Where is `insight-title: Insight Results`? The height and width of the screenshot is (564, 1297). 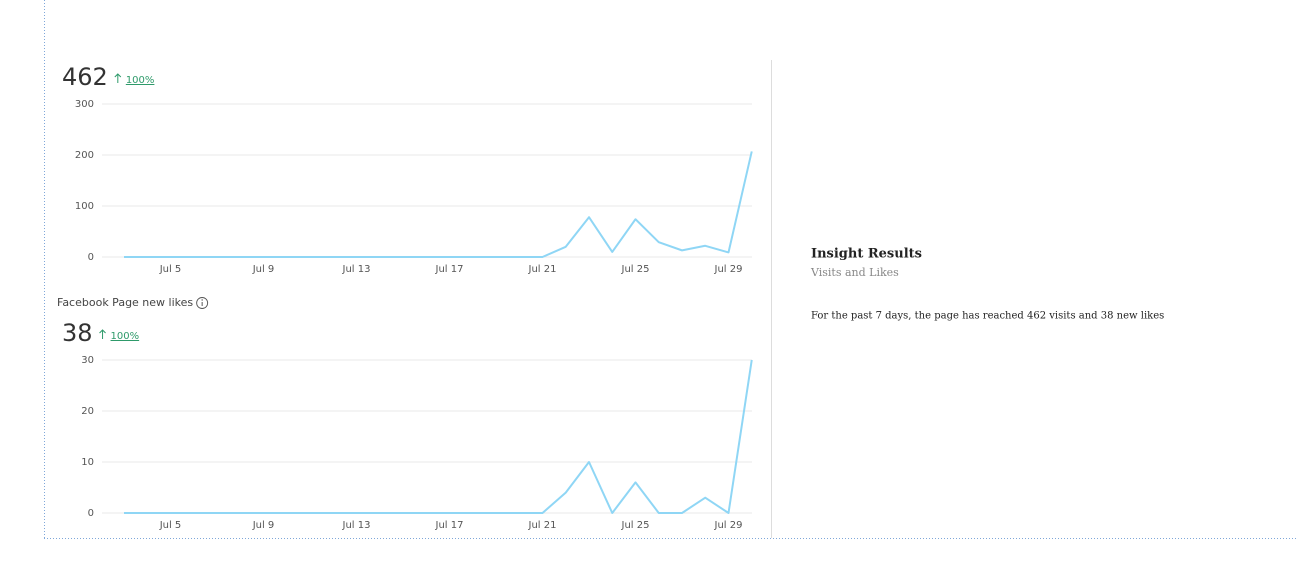 insight-title: Insight Results is located at coordinates (866, 254).